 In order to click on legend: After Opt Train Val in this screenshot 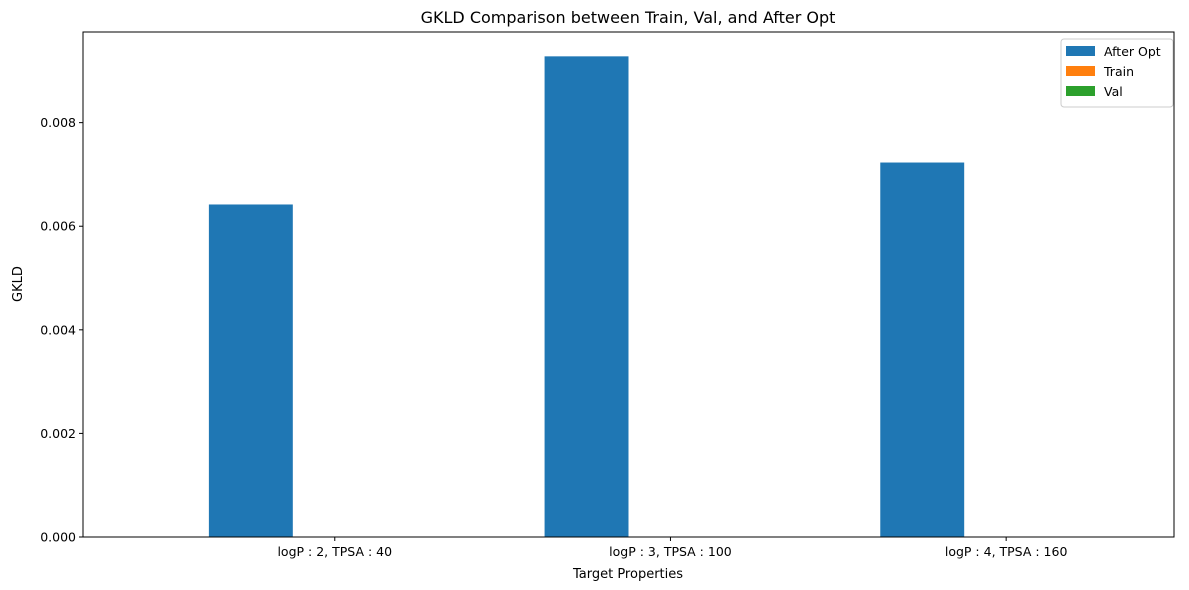, I will do `click(1117, 73)`.